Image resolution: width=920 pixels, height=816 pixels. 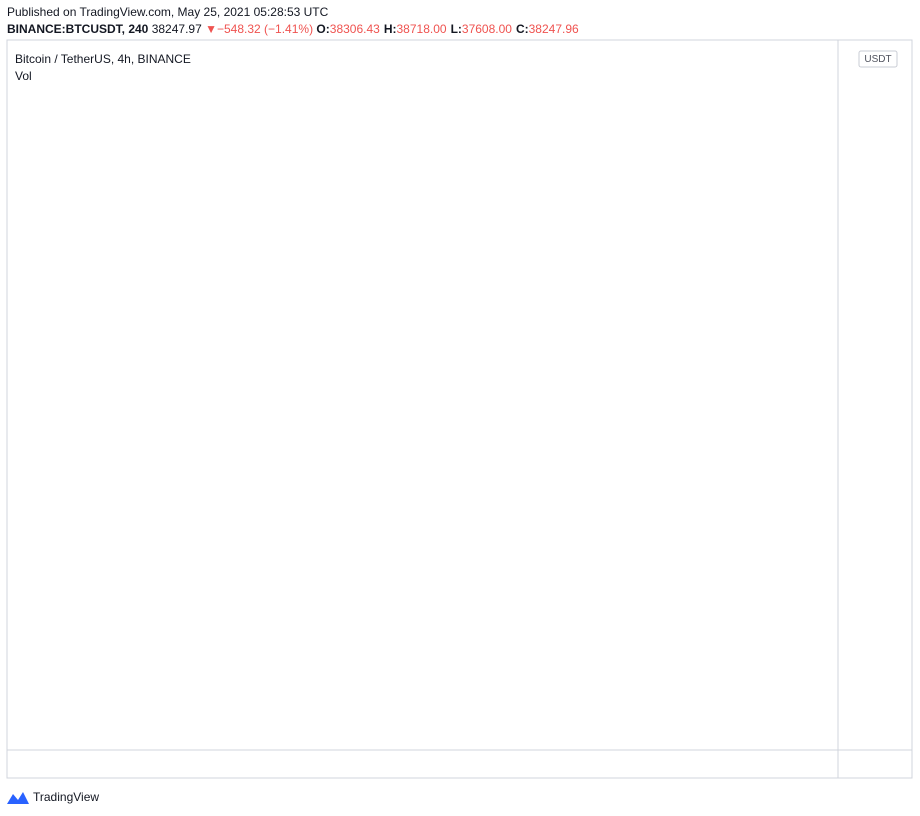 I want to click on last-price: 38247.97, so click(x=176, y=29).